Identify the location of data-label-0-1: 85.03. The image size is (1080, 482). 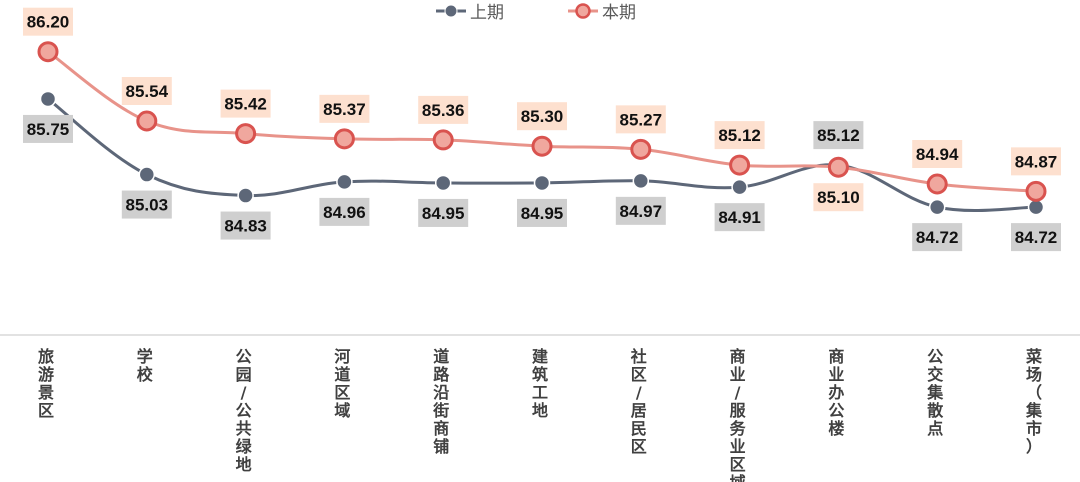
(146, 204).